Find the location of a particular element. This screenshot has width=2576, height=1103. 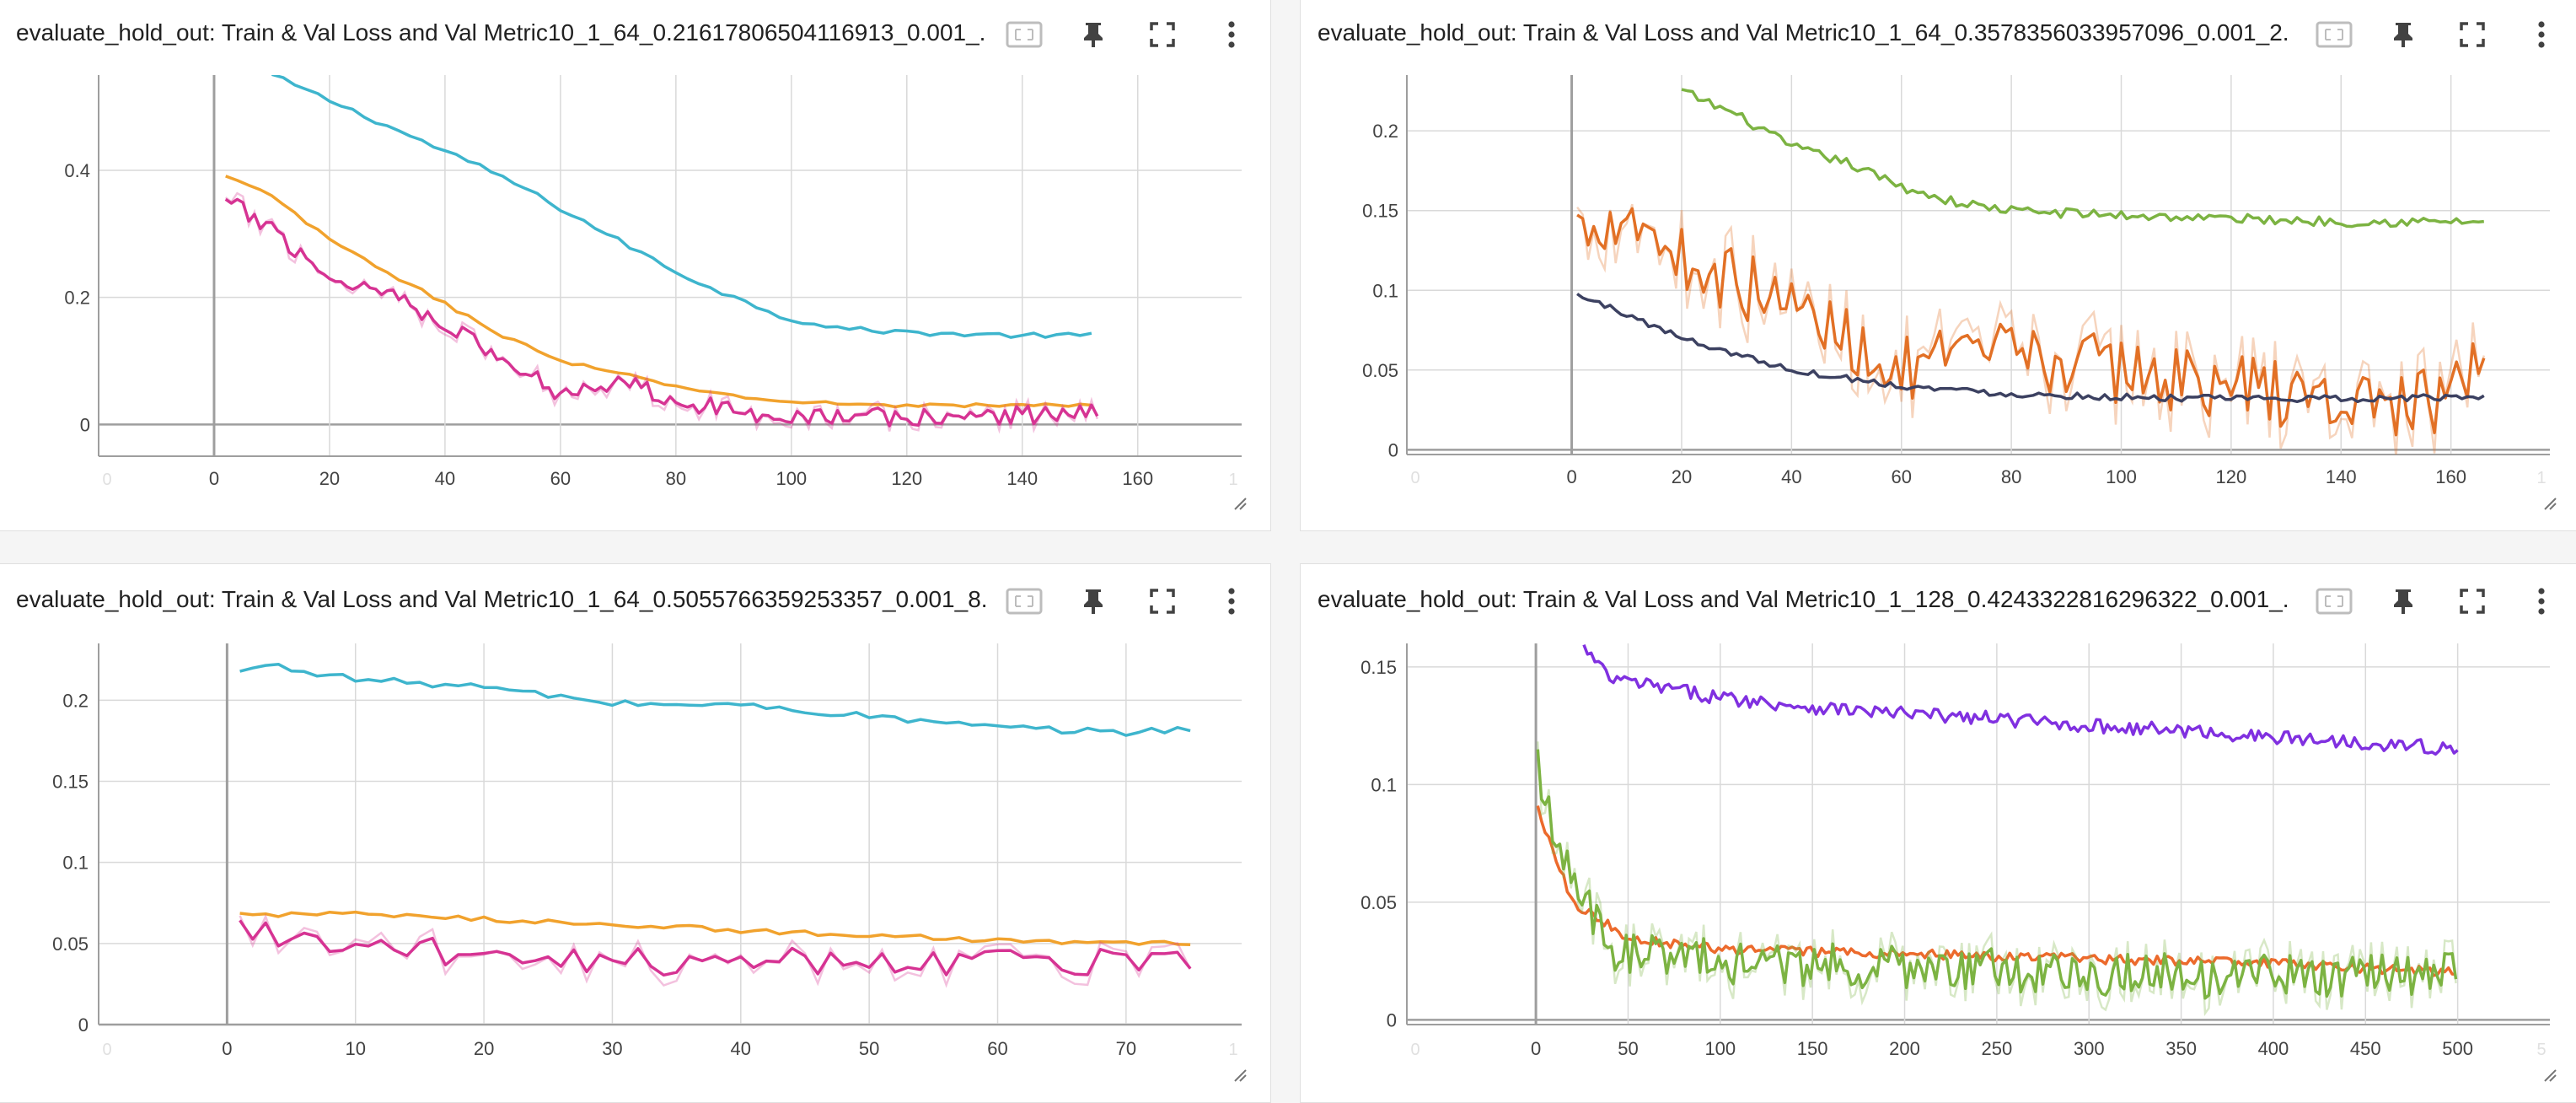

x-tick-label: 50 is located at coordinates (869, 1048).